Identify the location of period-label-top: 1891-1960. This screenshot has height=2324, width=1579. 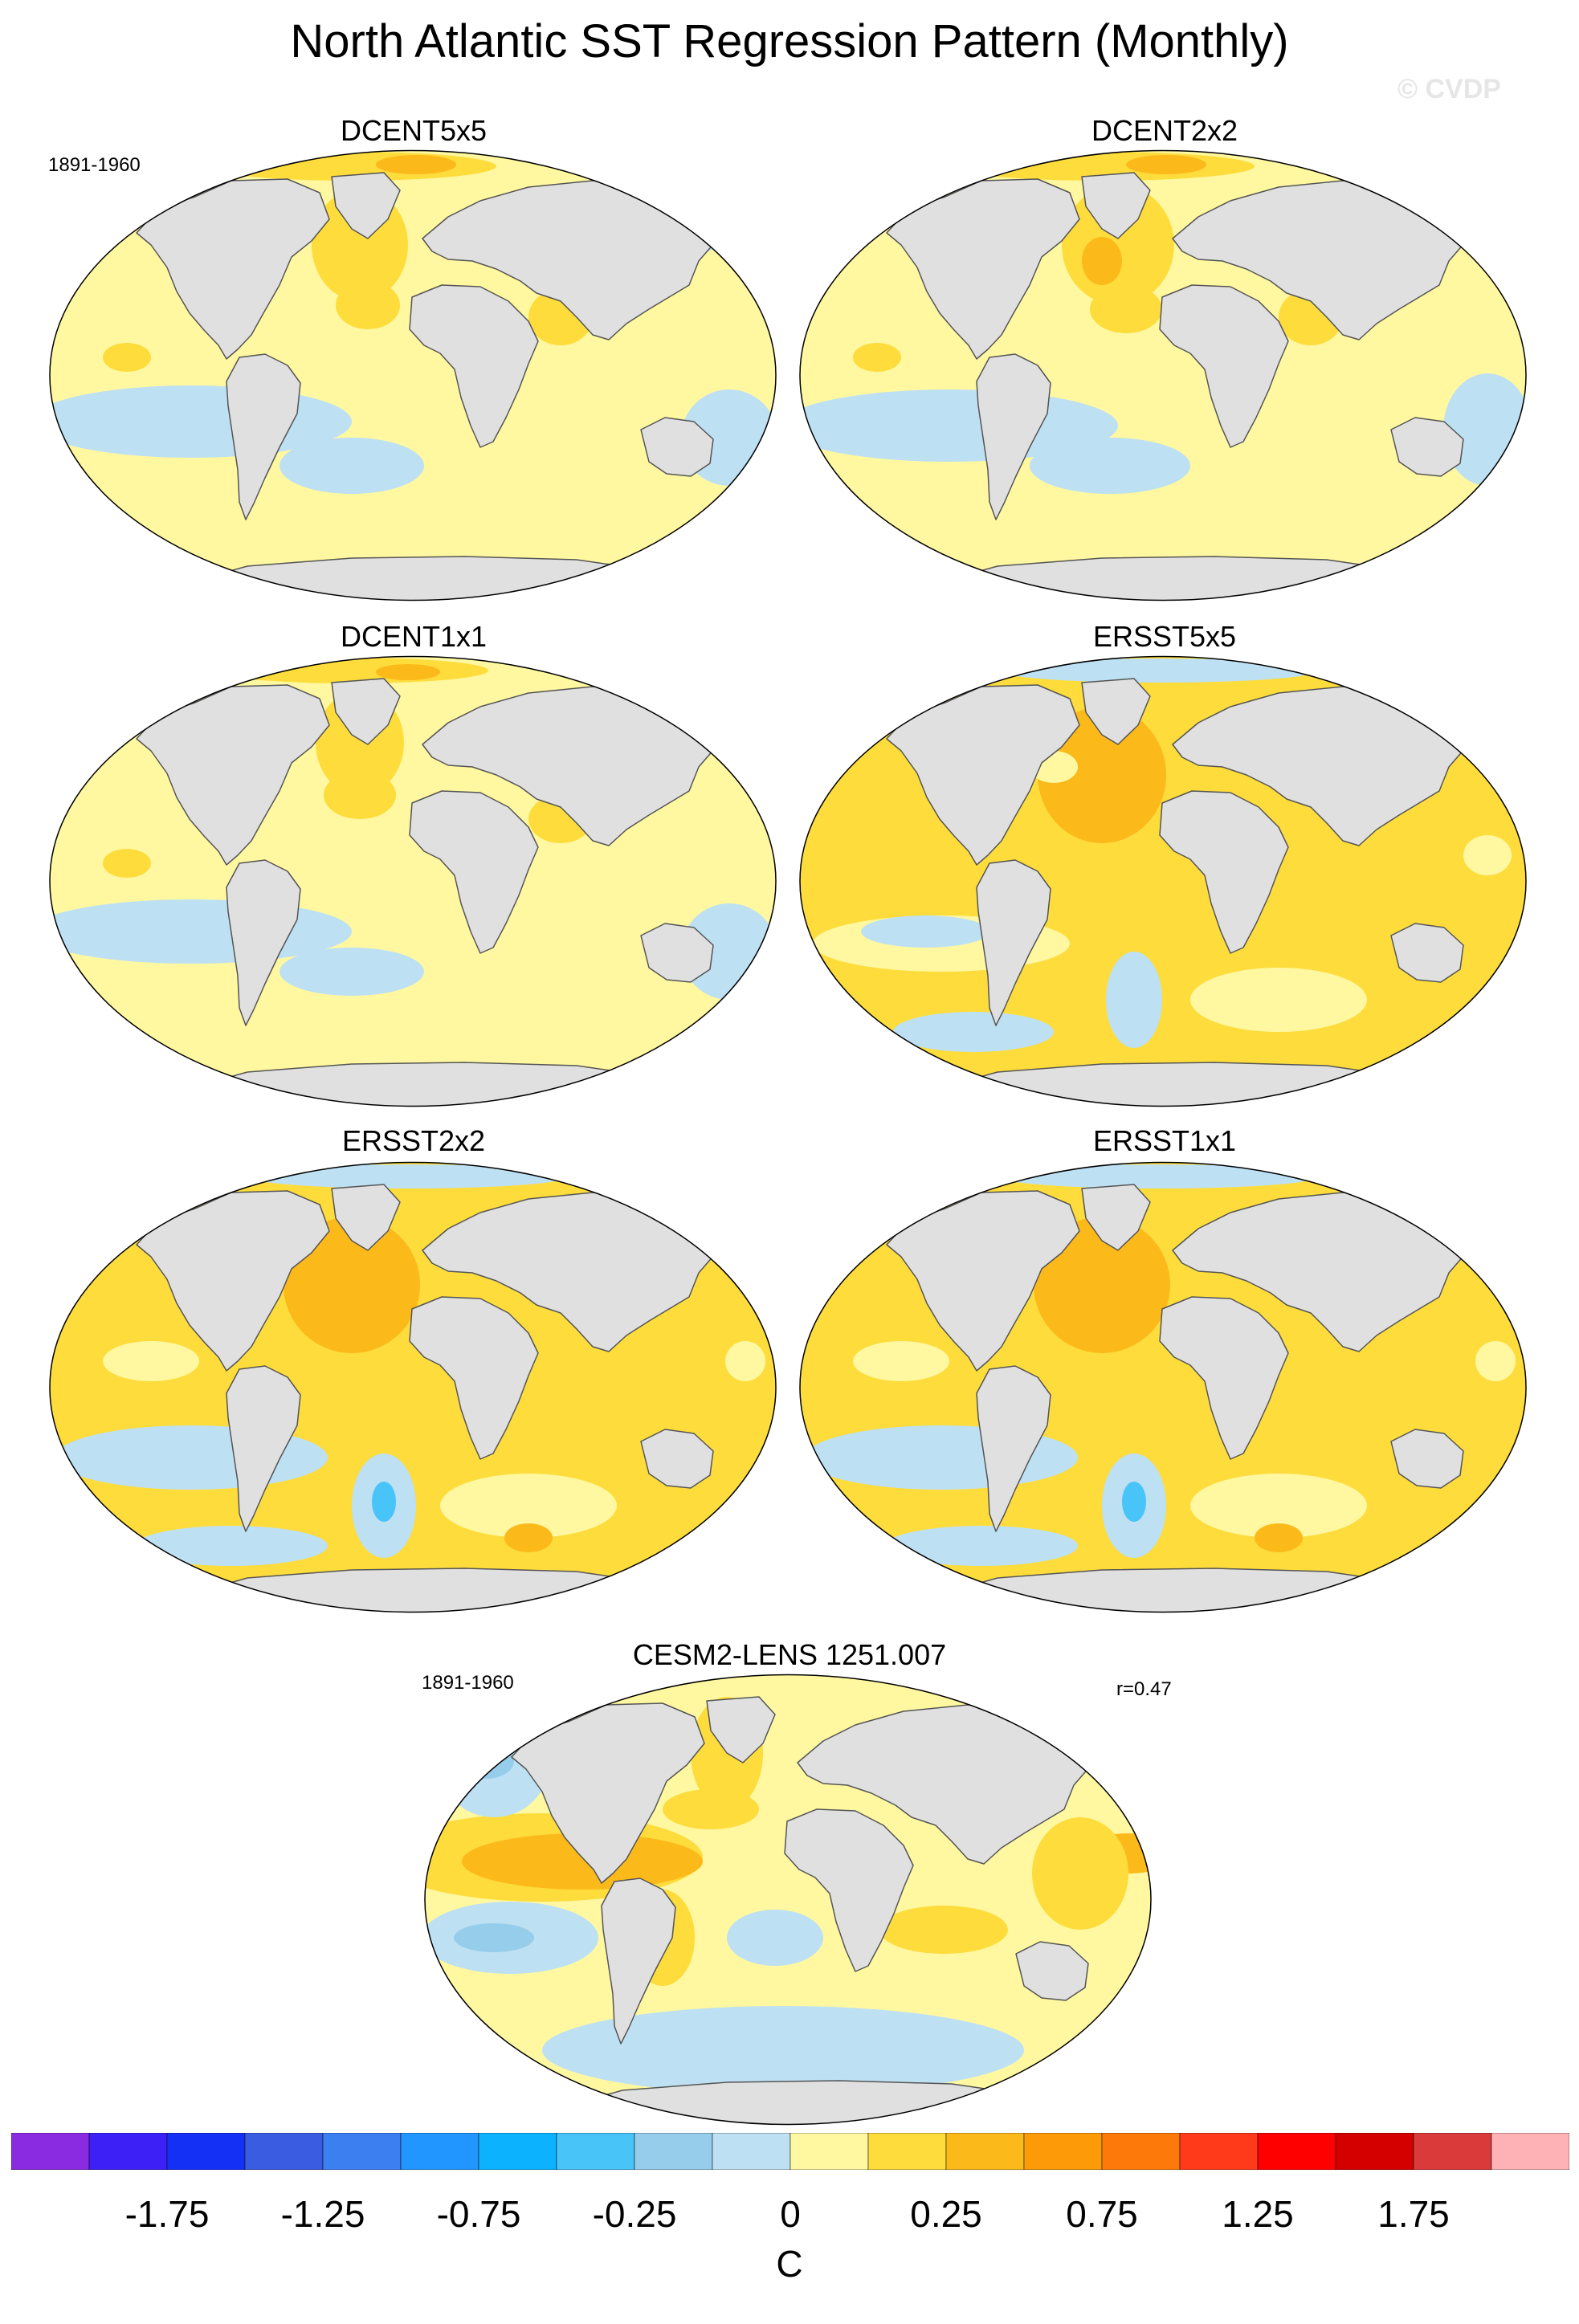
(94, 165).